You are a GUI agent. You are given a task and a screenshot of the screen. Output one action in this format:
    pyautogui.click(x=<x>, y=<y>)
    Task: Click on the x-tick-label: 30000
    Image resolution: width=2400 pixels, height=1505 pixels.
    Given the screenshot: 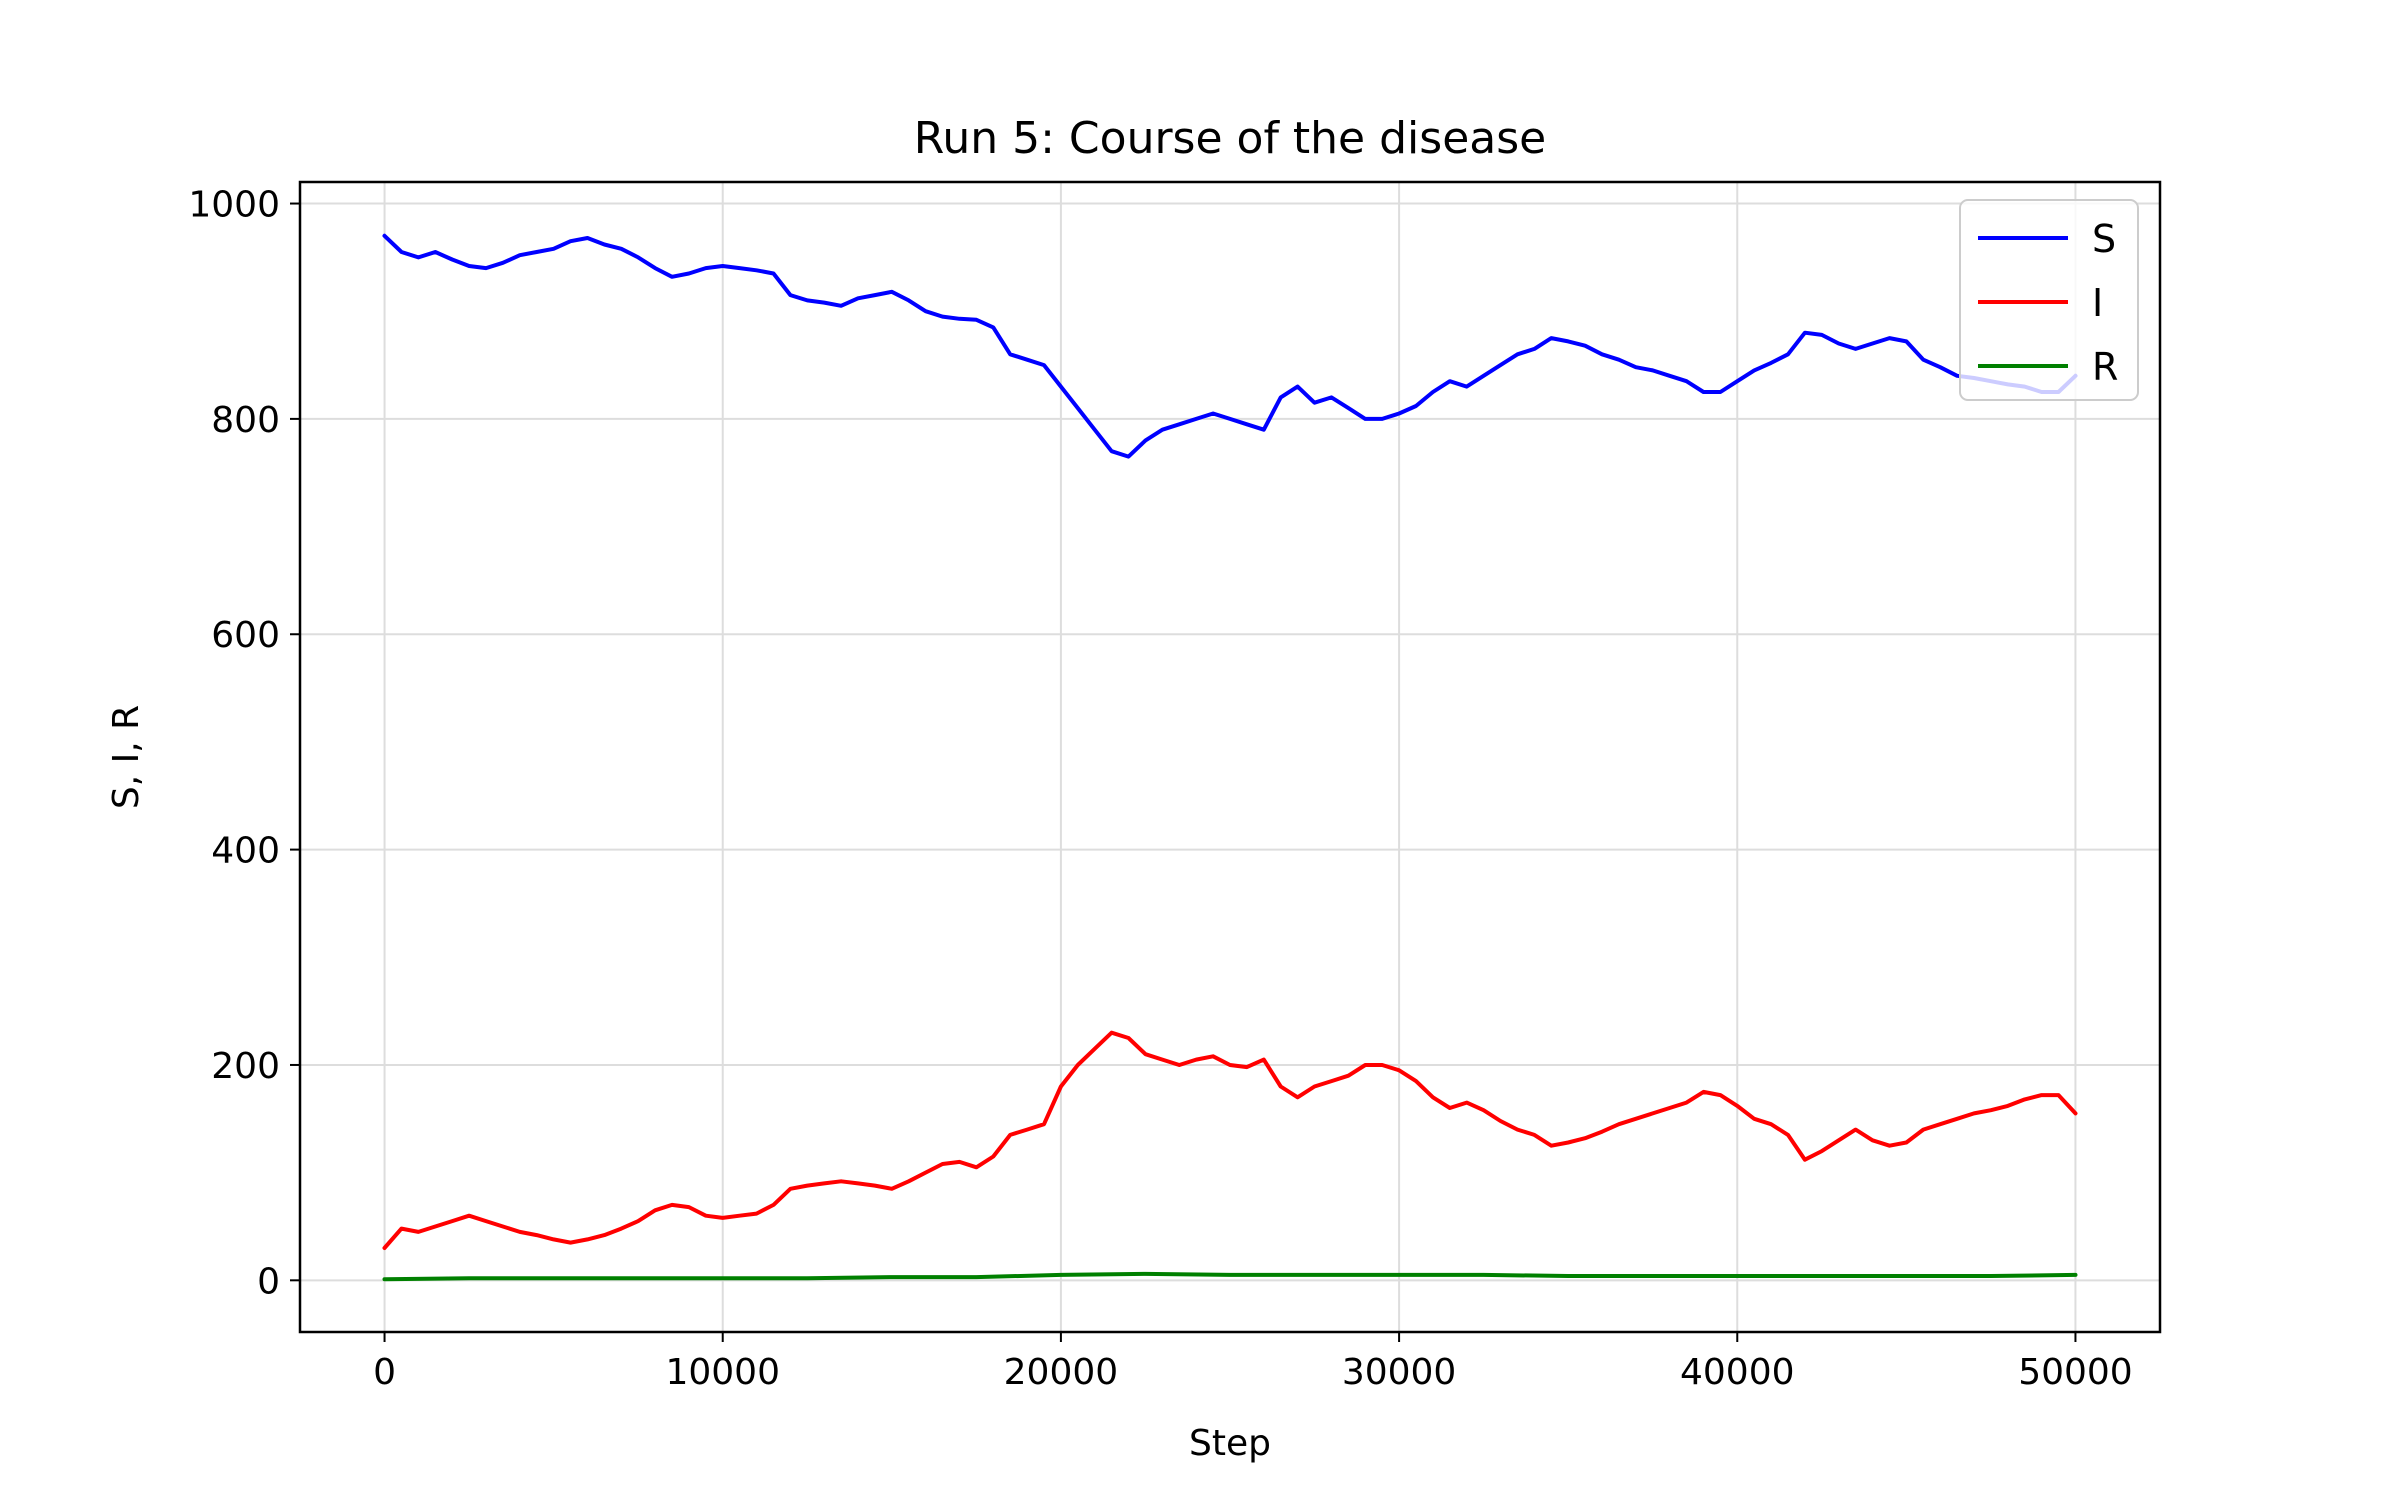 What is the action you would take?
    pyautogui.click(x=1399, y=1372)
    